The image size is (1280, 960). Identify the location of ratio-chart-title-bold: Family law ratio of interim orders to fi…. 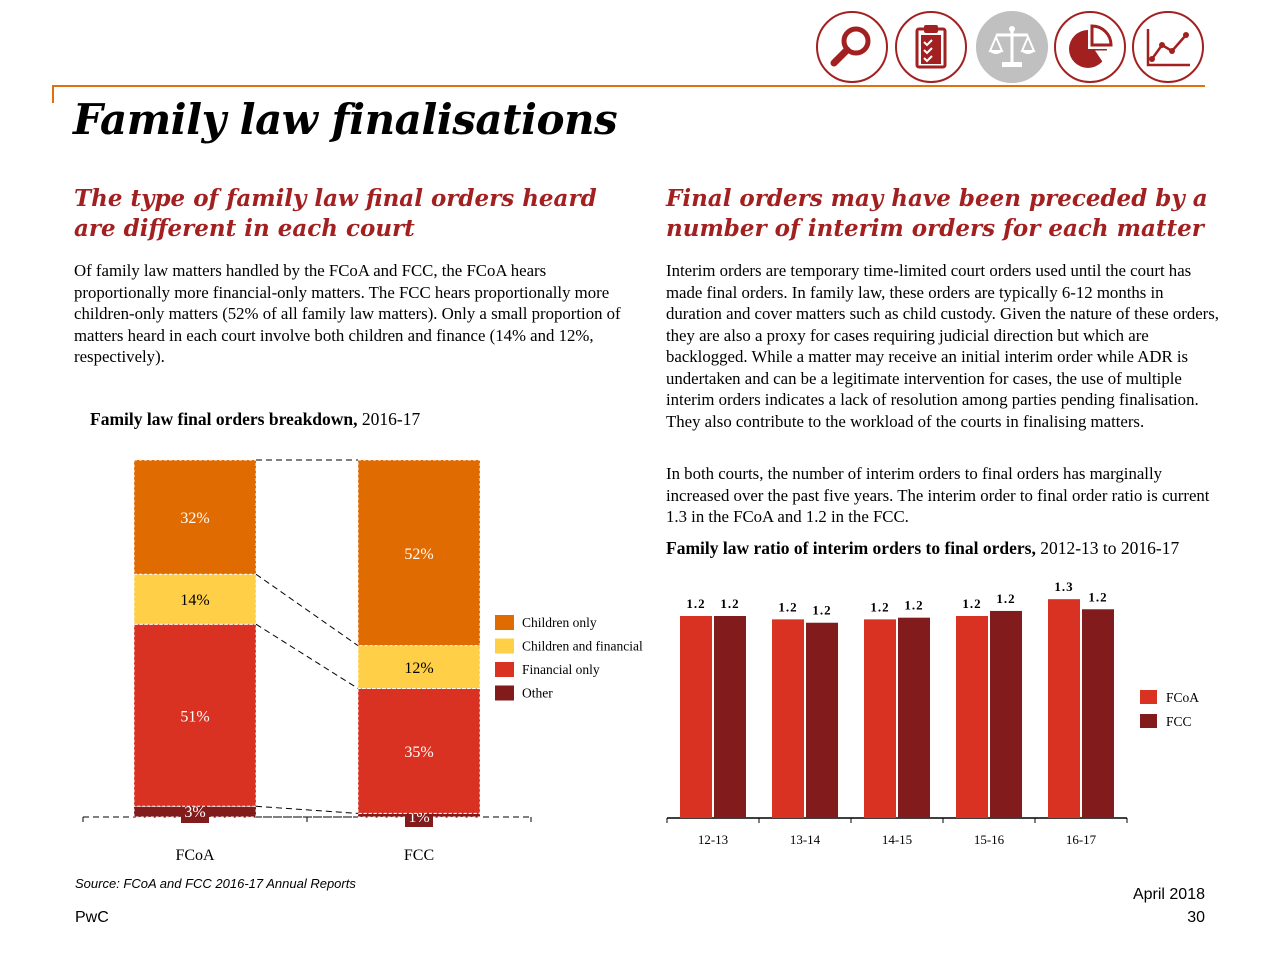
(851, 548).